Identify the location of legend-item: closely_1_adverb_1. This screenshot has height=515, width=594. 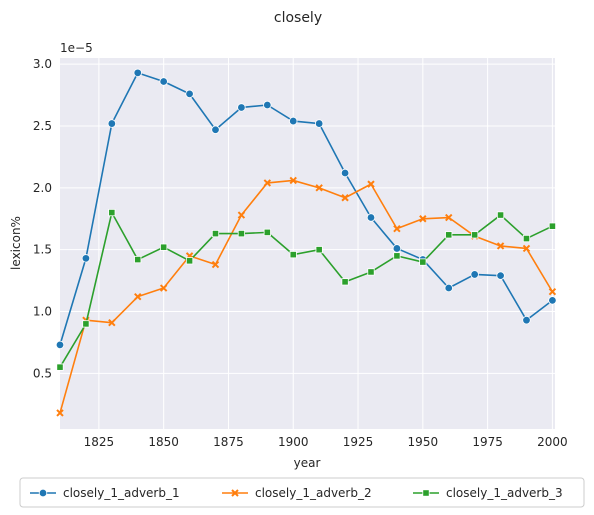
(105, 493).